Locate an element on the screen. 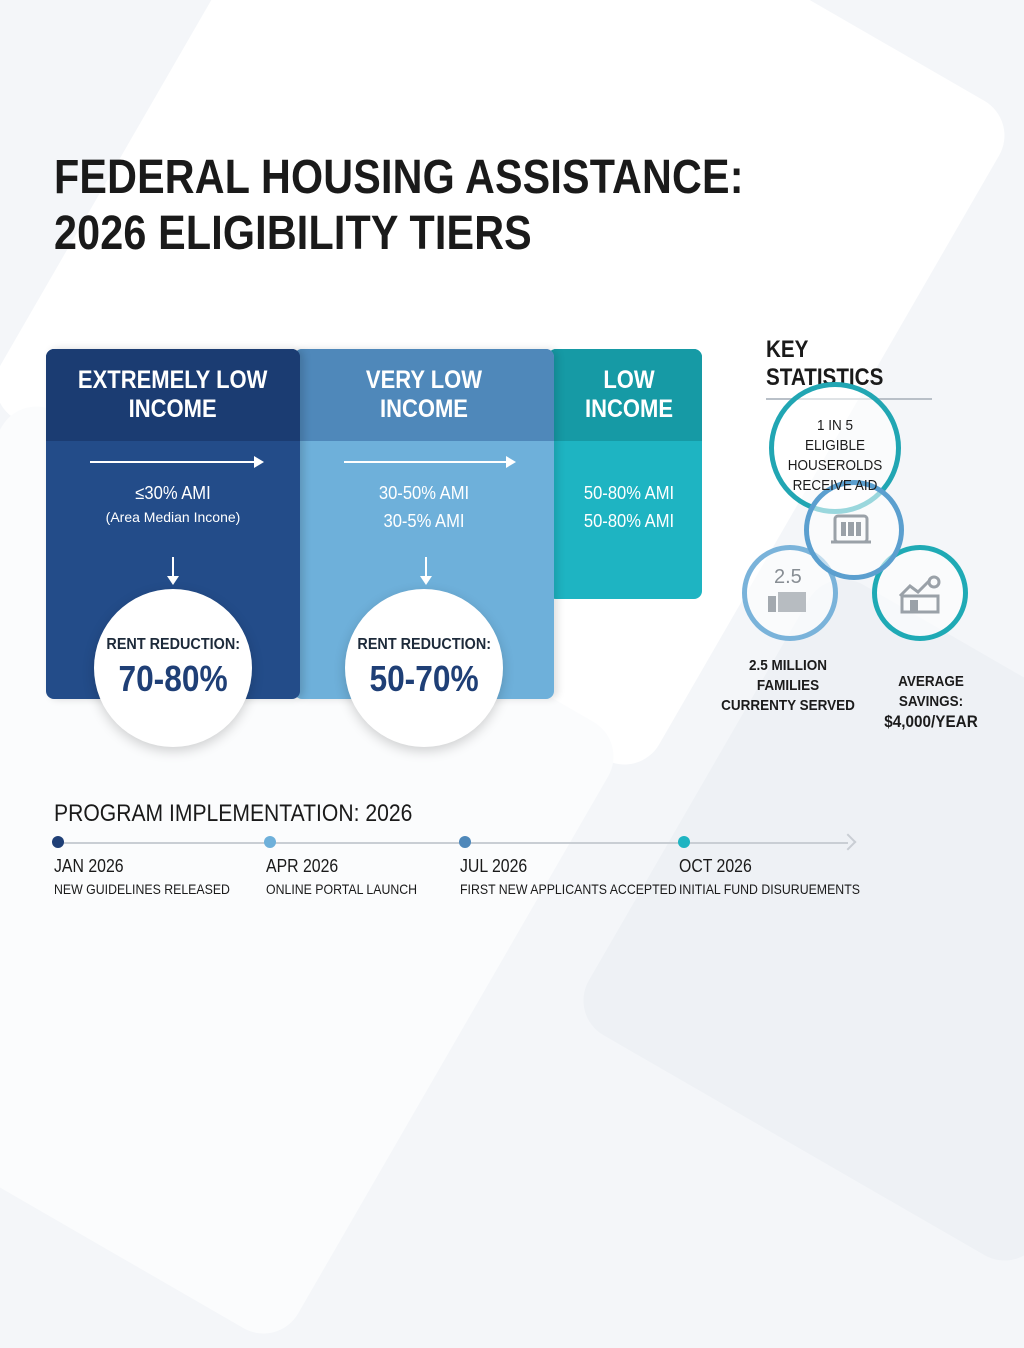 This screenshot has width=1024, height=1348. stat-line: FAMILIES is located at coordinates (788, 685).